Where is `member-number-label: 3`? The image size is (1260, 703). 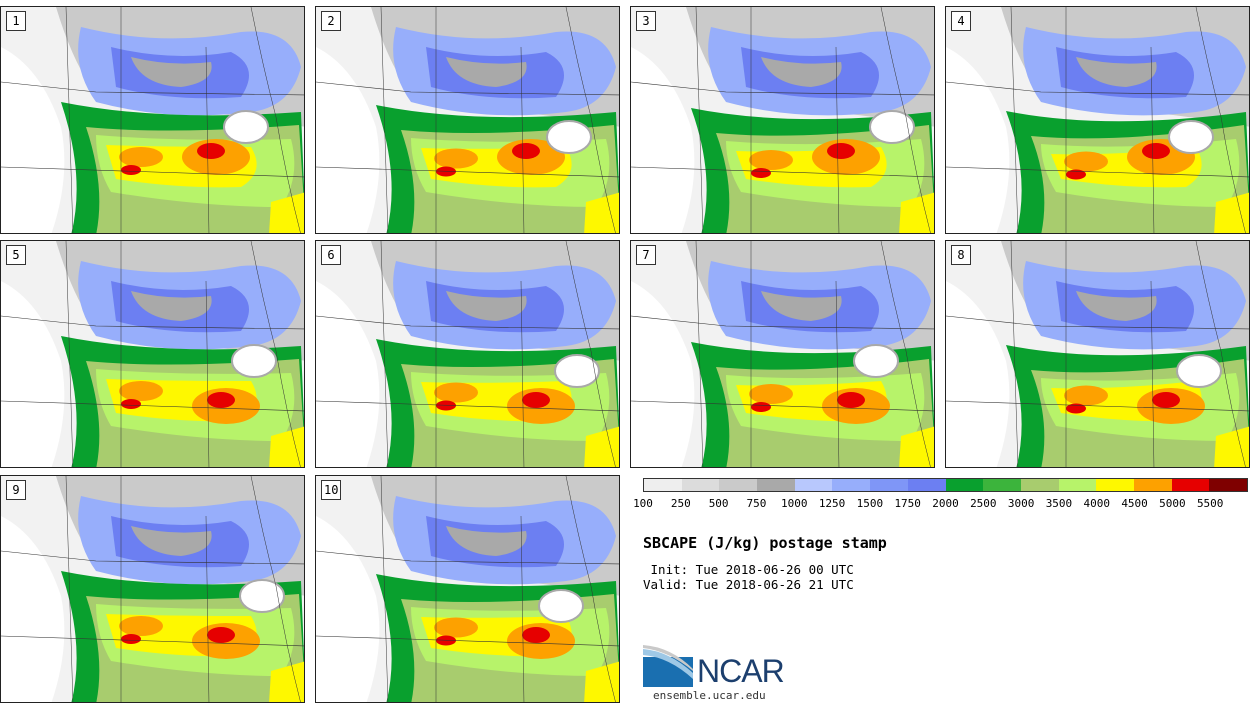 member-number-label: 3 is located at coordinates (646, 21).